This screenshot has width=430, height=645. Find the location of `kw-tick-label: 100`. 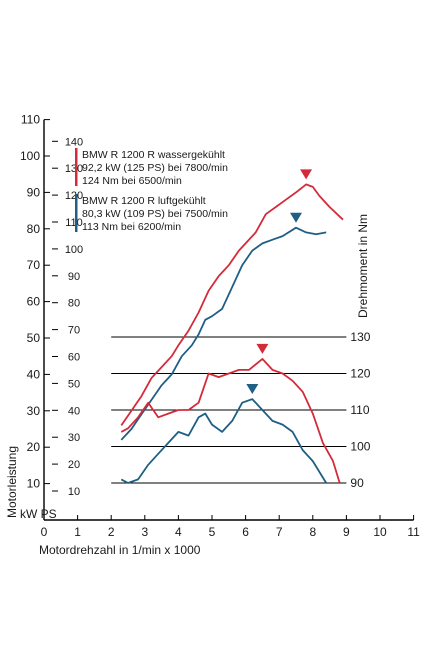

kw-tick-label: 100 is located at coordinates (30, 156).